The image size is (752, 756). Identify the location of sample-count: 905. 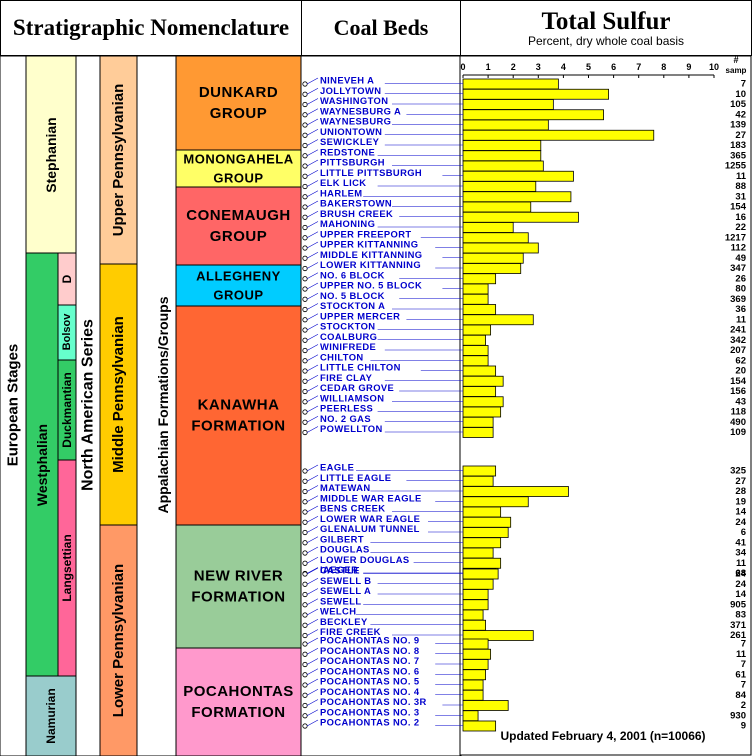
(738, 604).